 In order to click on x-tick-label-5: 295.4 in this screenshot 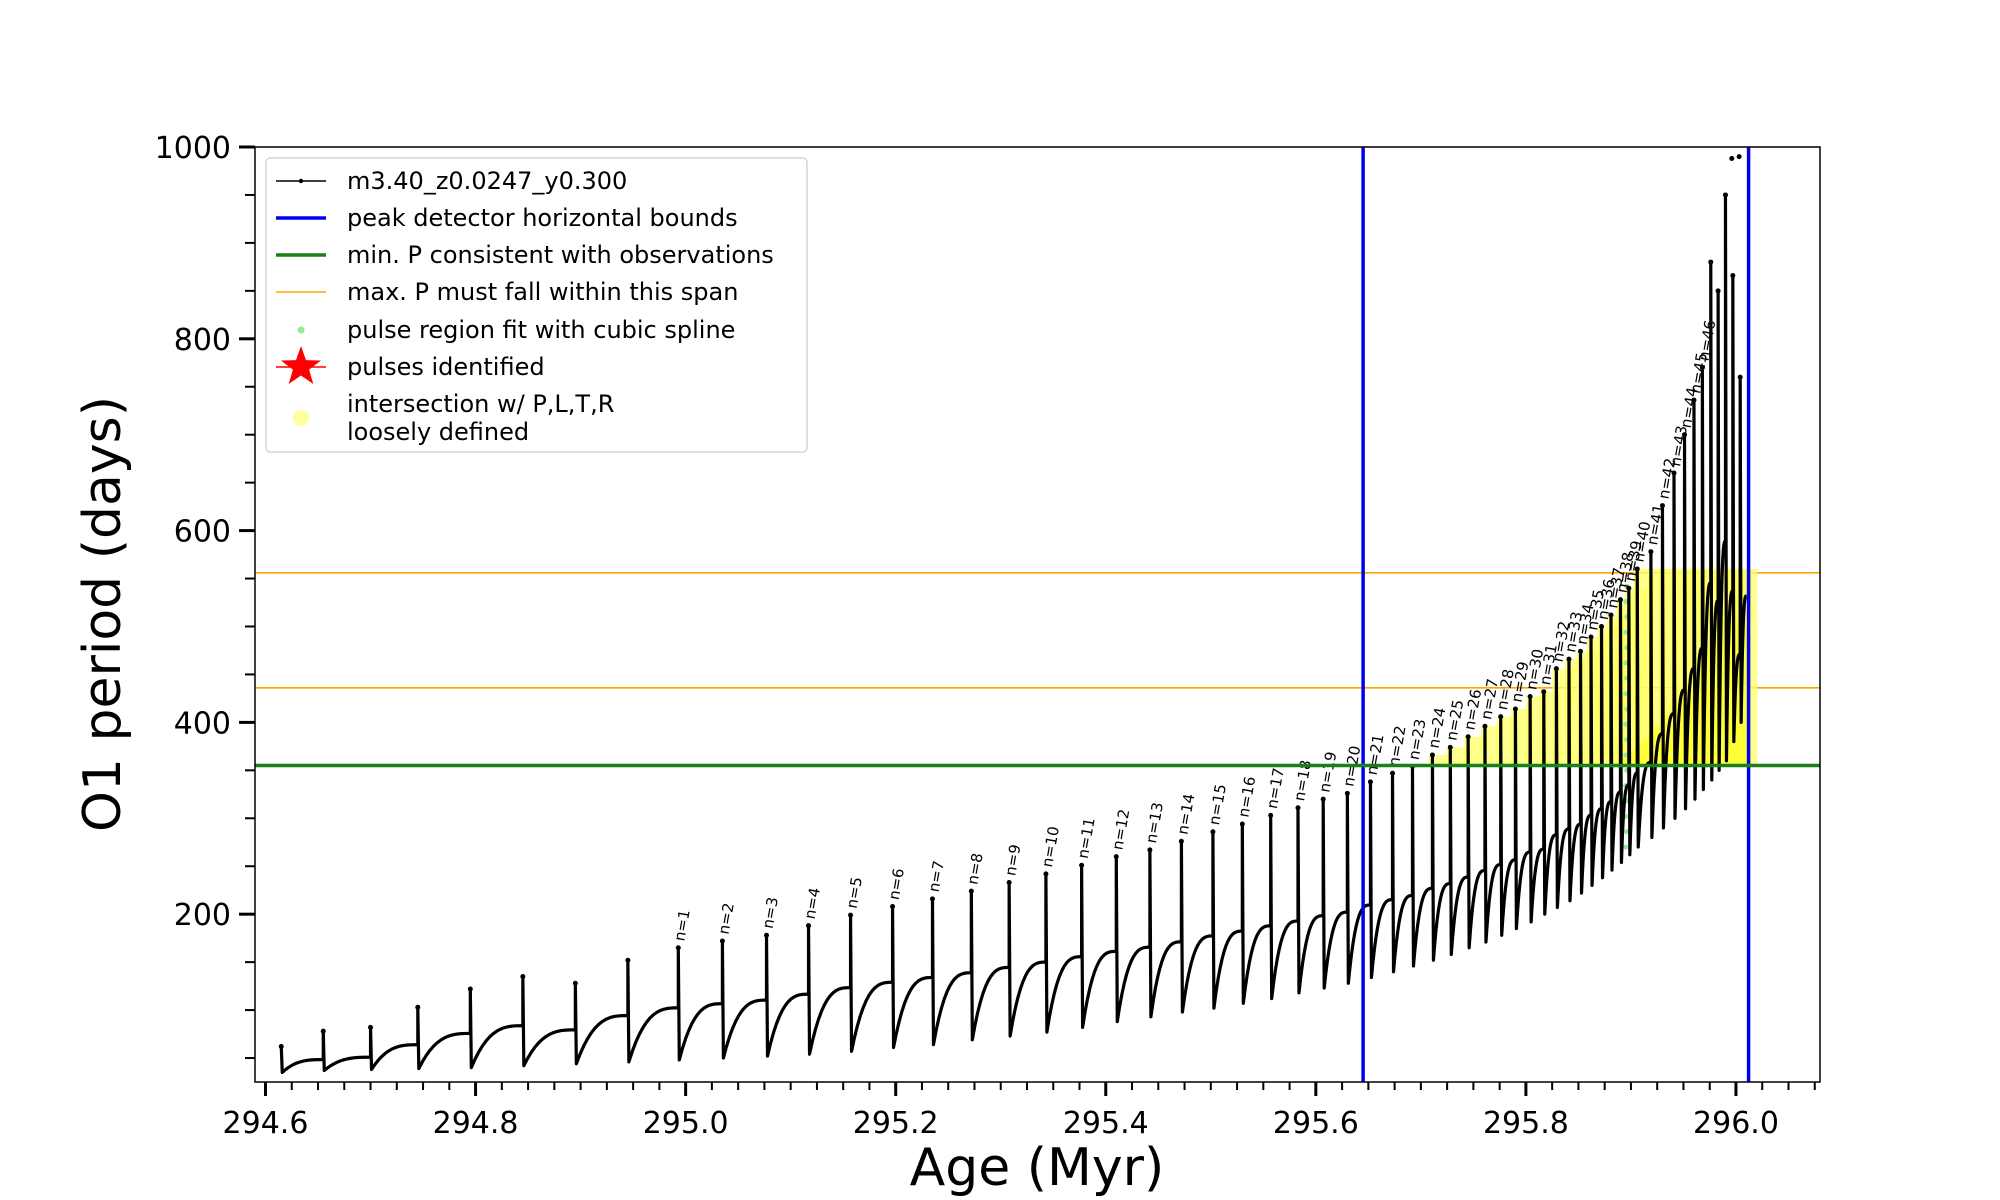, I will do `click(1106, 1123)`.